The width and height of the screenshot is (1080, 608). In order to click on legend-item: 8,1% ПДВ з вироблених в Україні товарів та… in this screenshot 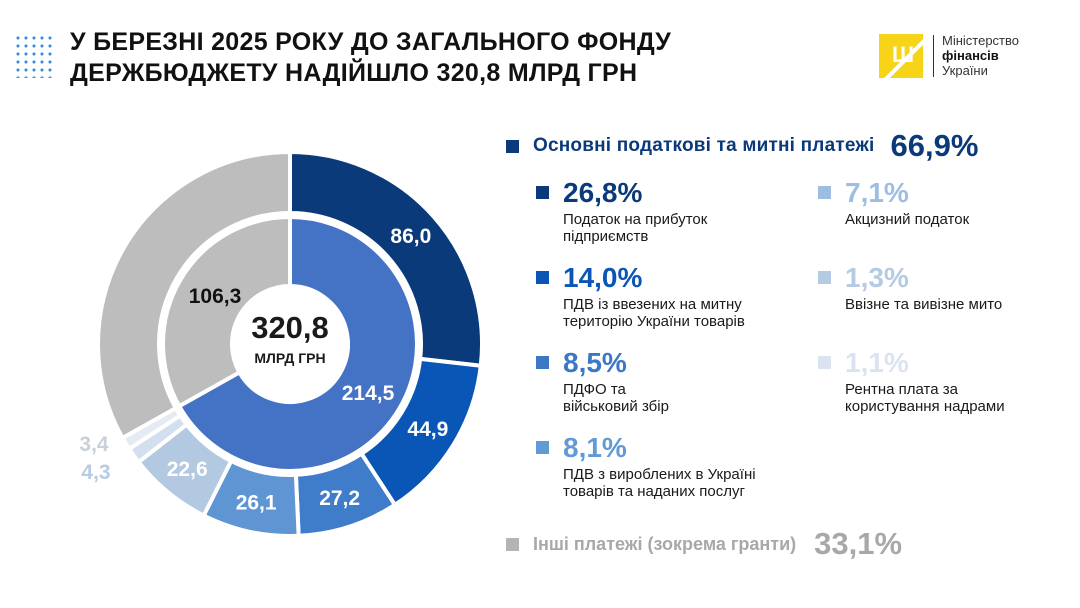, I will do `click(646, 466)`.